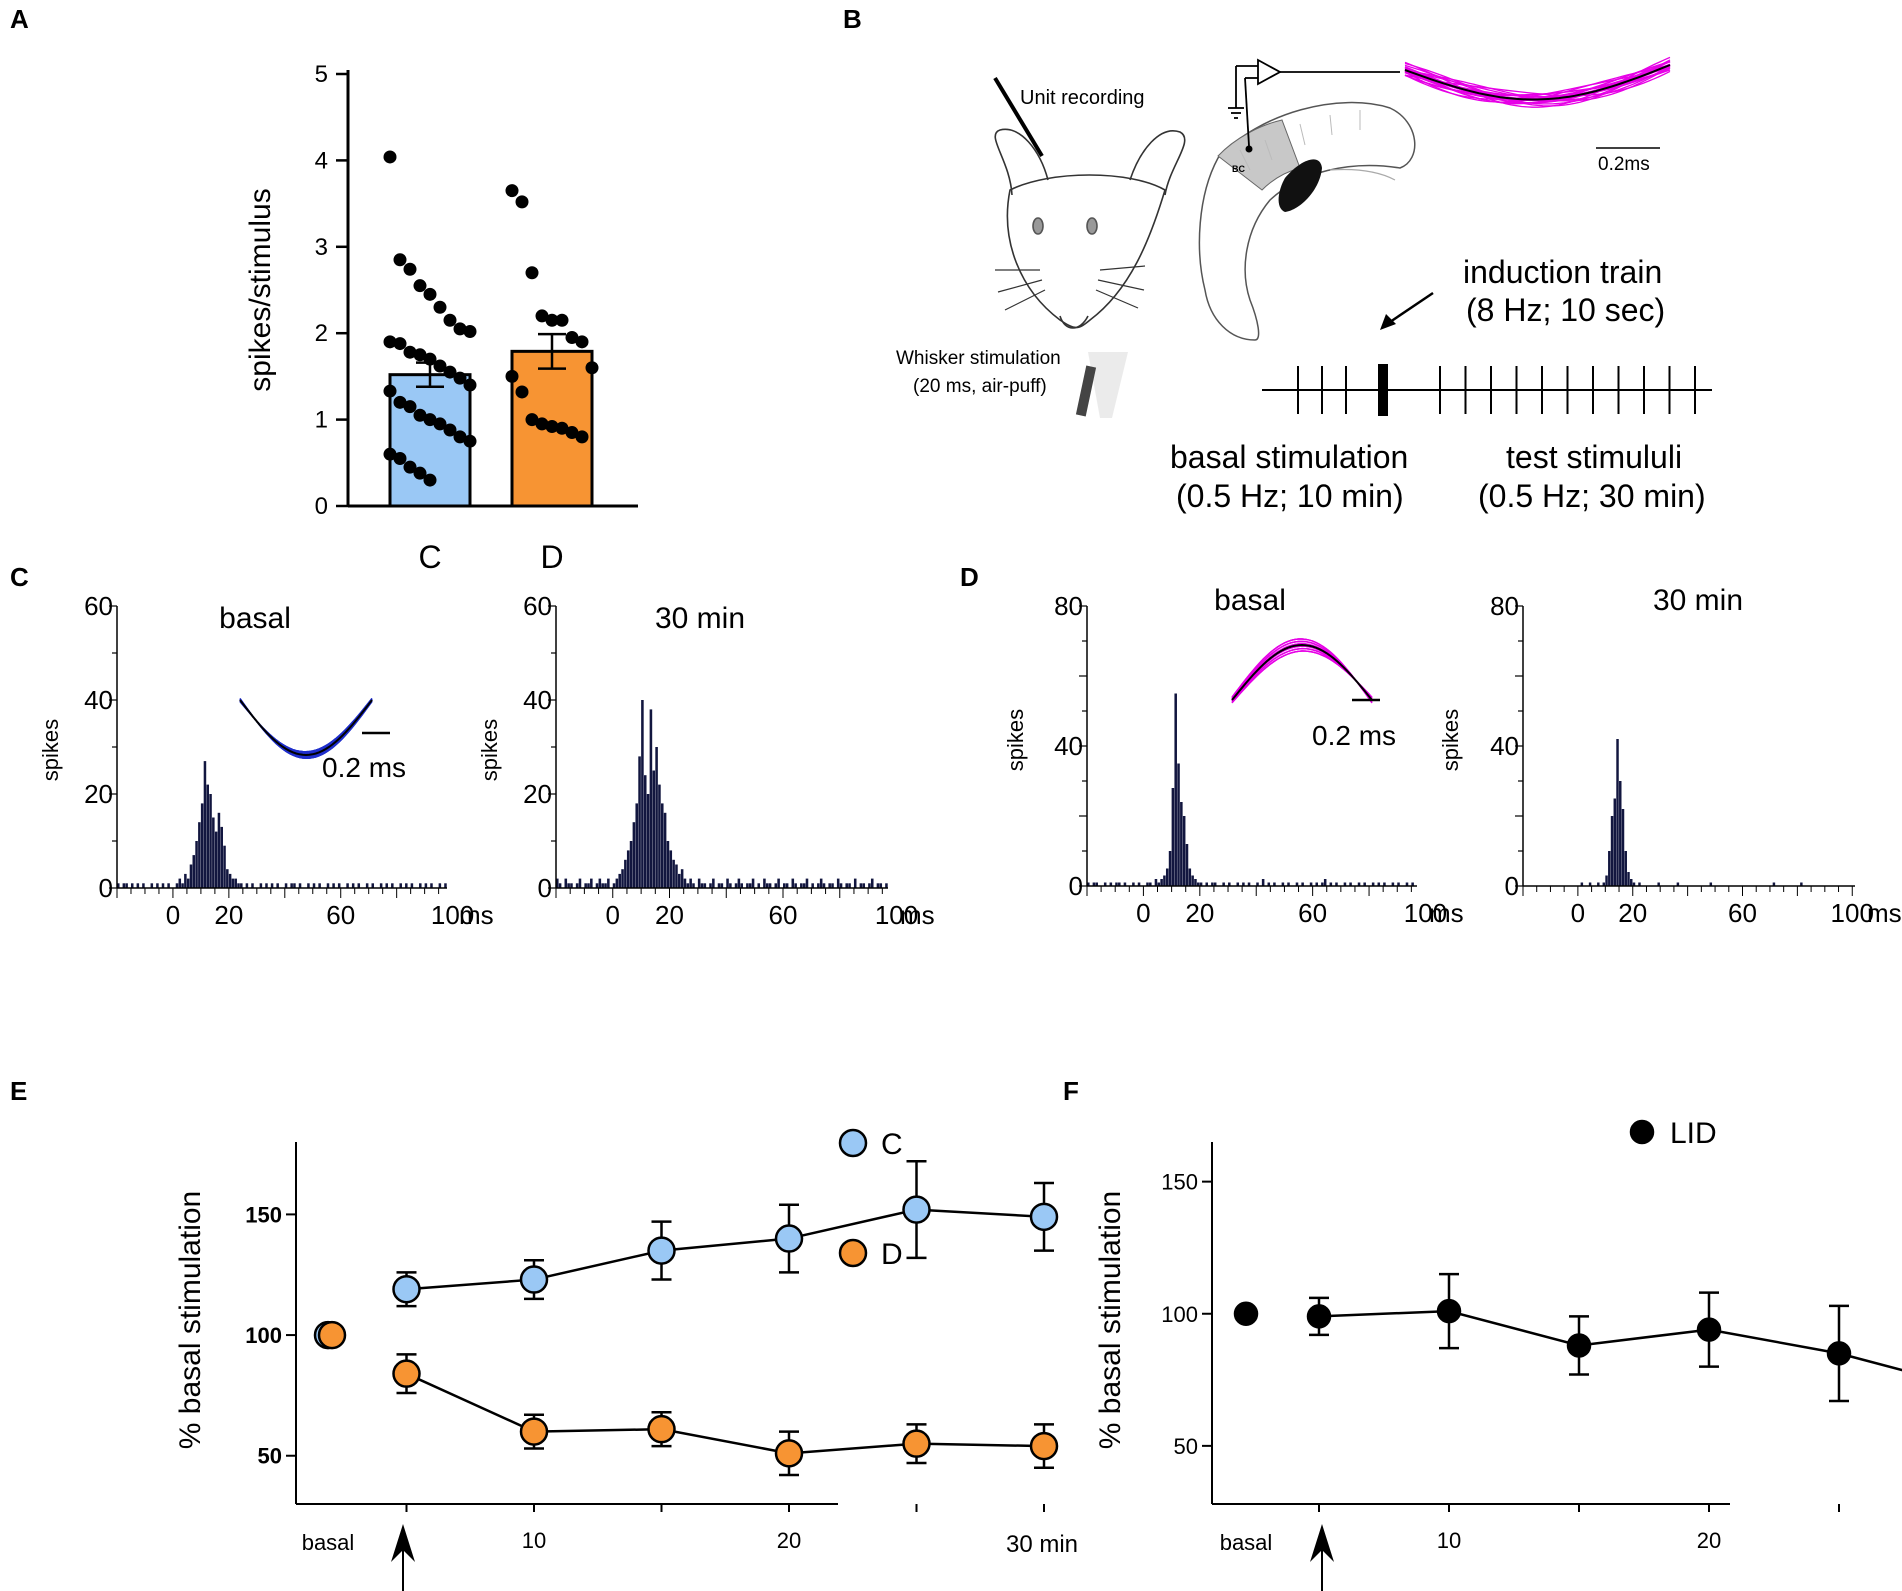 The width and height of the screenshot is (1902, 1591). Describe the element at coordinates (321, 420) in the screenshot. I see `y-tick-label: 1` at that location.